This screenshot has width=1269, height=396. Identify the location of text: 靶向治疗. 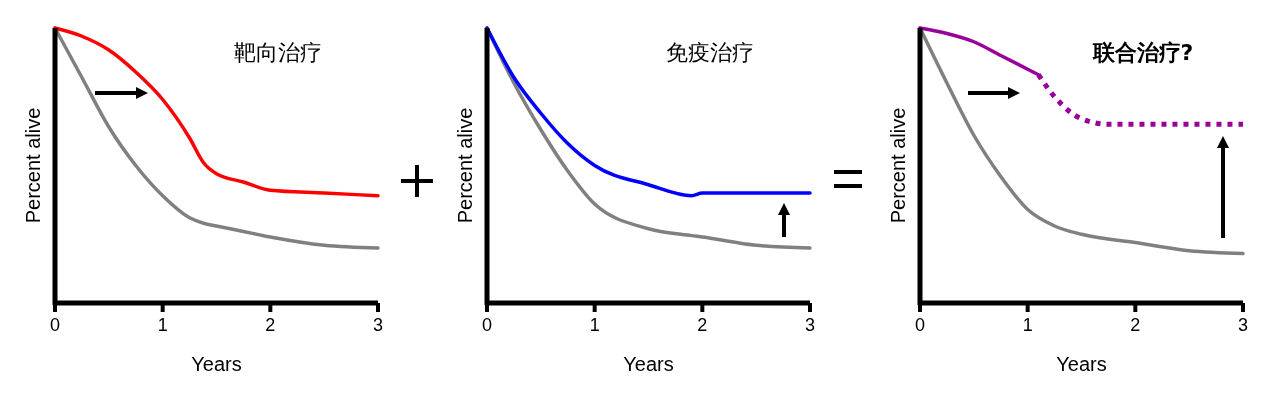
(278, 52).